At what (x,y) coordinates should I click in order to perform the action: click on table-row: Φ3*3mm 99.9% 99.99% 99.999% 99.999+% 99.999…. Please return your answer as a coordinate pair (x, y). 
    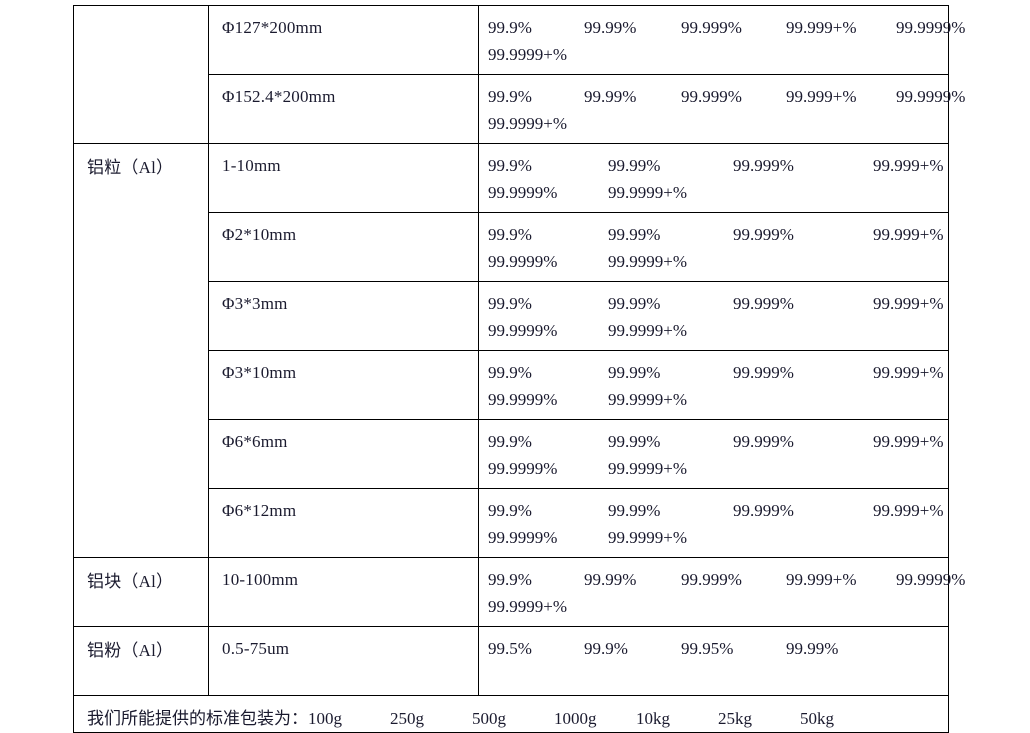
    Looking at the image, I should click on (511, 316).